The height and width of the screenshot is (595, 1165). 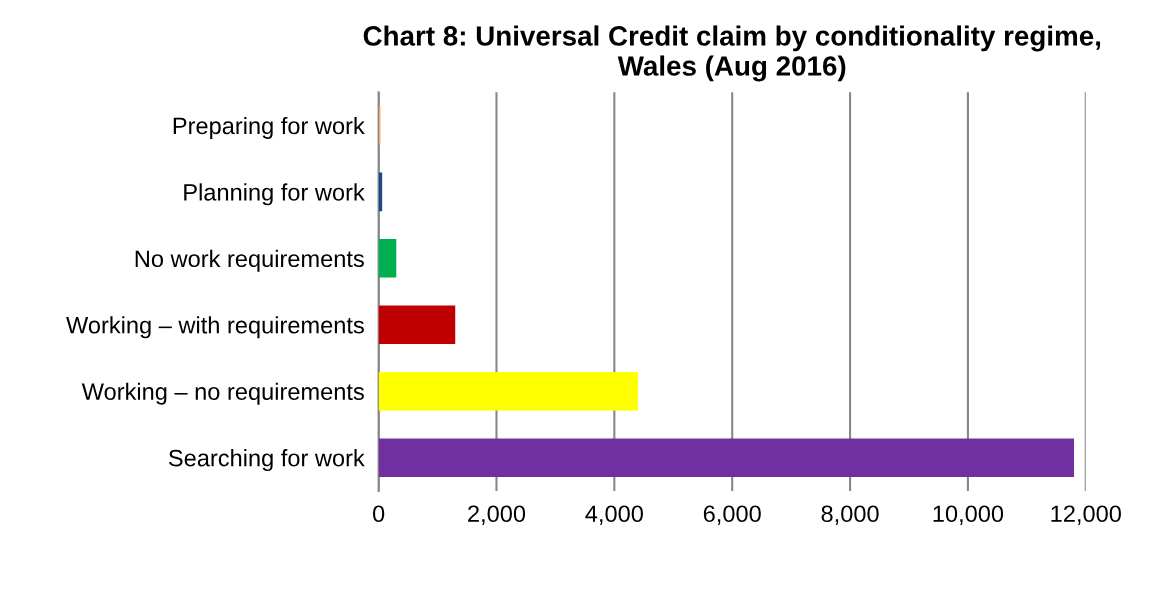 What do you see at coordinates (378, 514) in the screenshot?
I see `x-tick-label: 0` at bounding box center [378, 514].